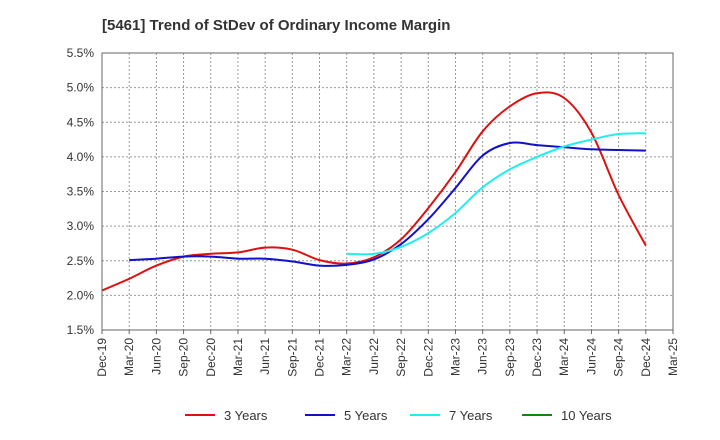 The width and height of the screenshot is (720, 440). Describe the element at coordinates (347, 357) in the screenshot. I see `x-tick-label: Mar-22` at that location.